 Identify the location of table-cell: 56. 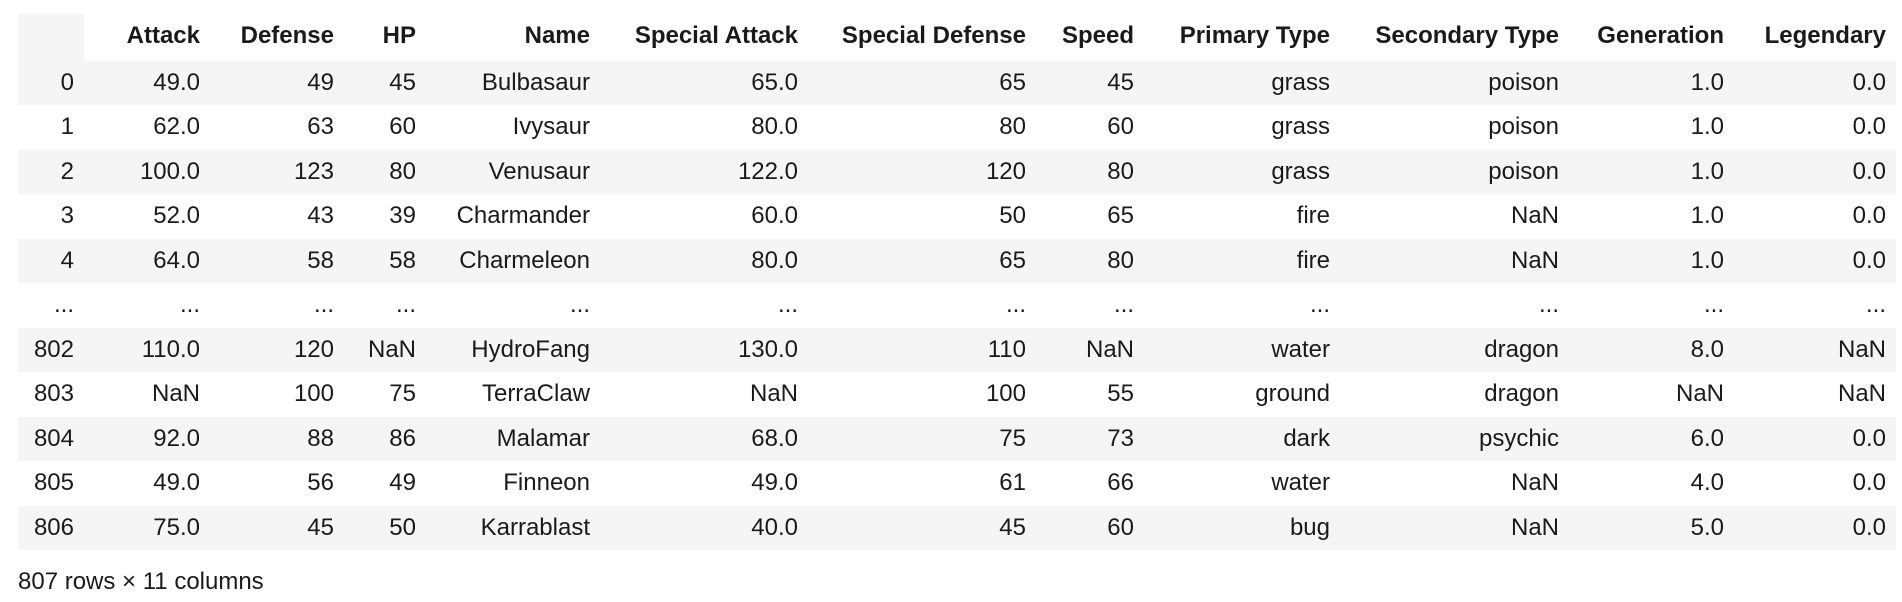
(320, 483).